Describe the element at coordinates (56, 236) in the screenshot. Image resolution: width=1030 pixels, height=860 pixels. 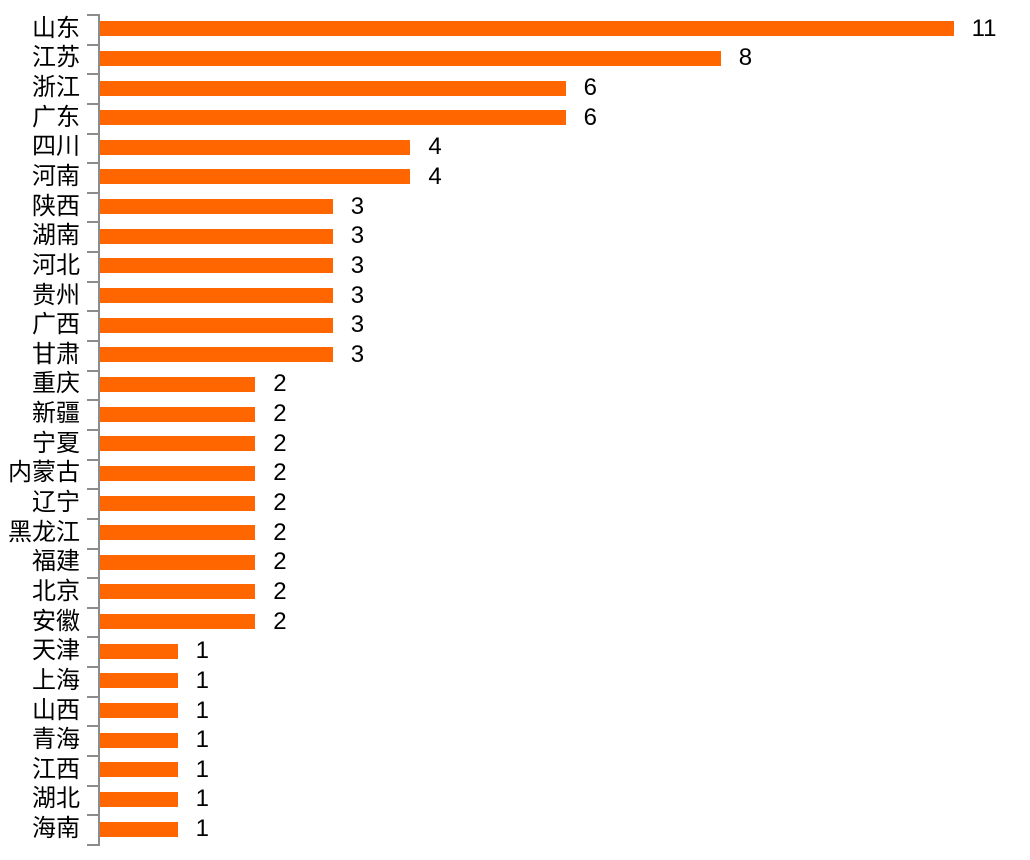
I see `category-label: 湖南` at that location.